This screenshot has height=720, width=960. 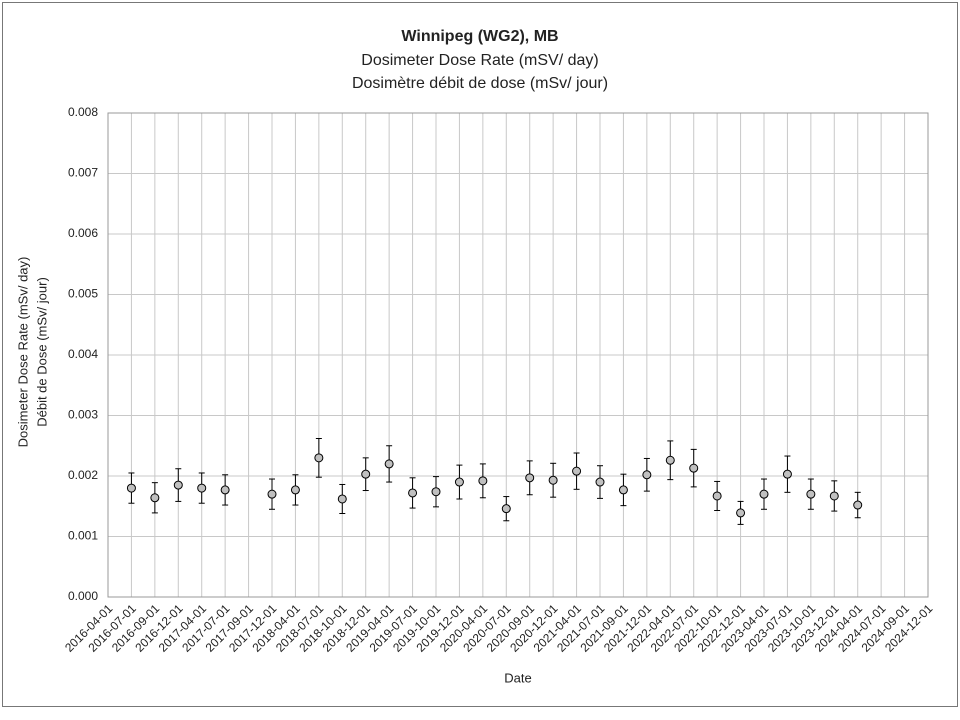 I want to click on y-tick-label: 0.001, so click(x=83, y=536).